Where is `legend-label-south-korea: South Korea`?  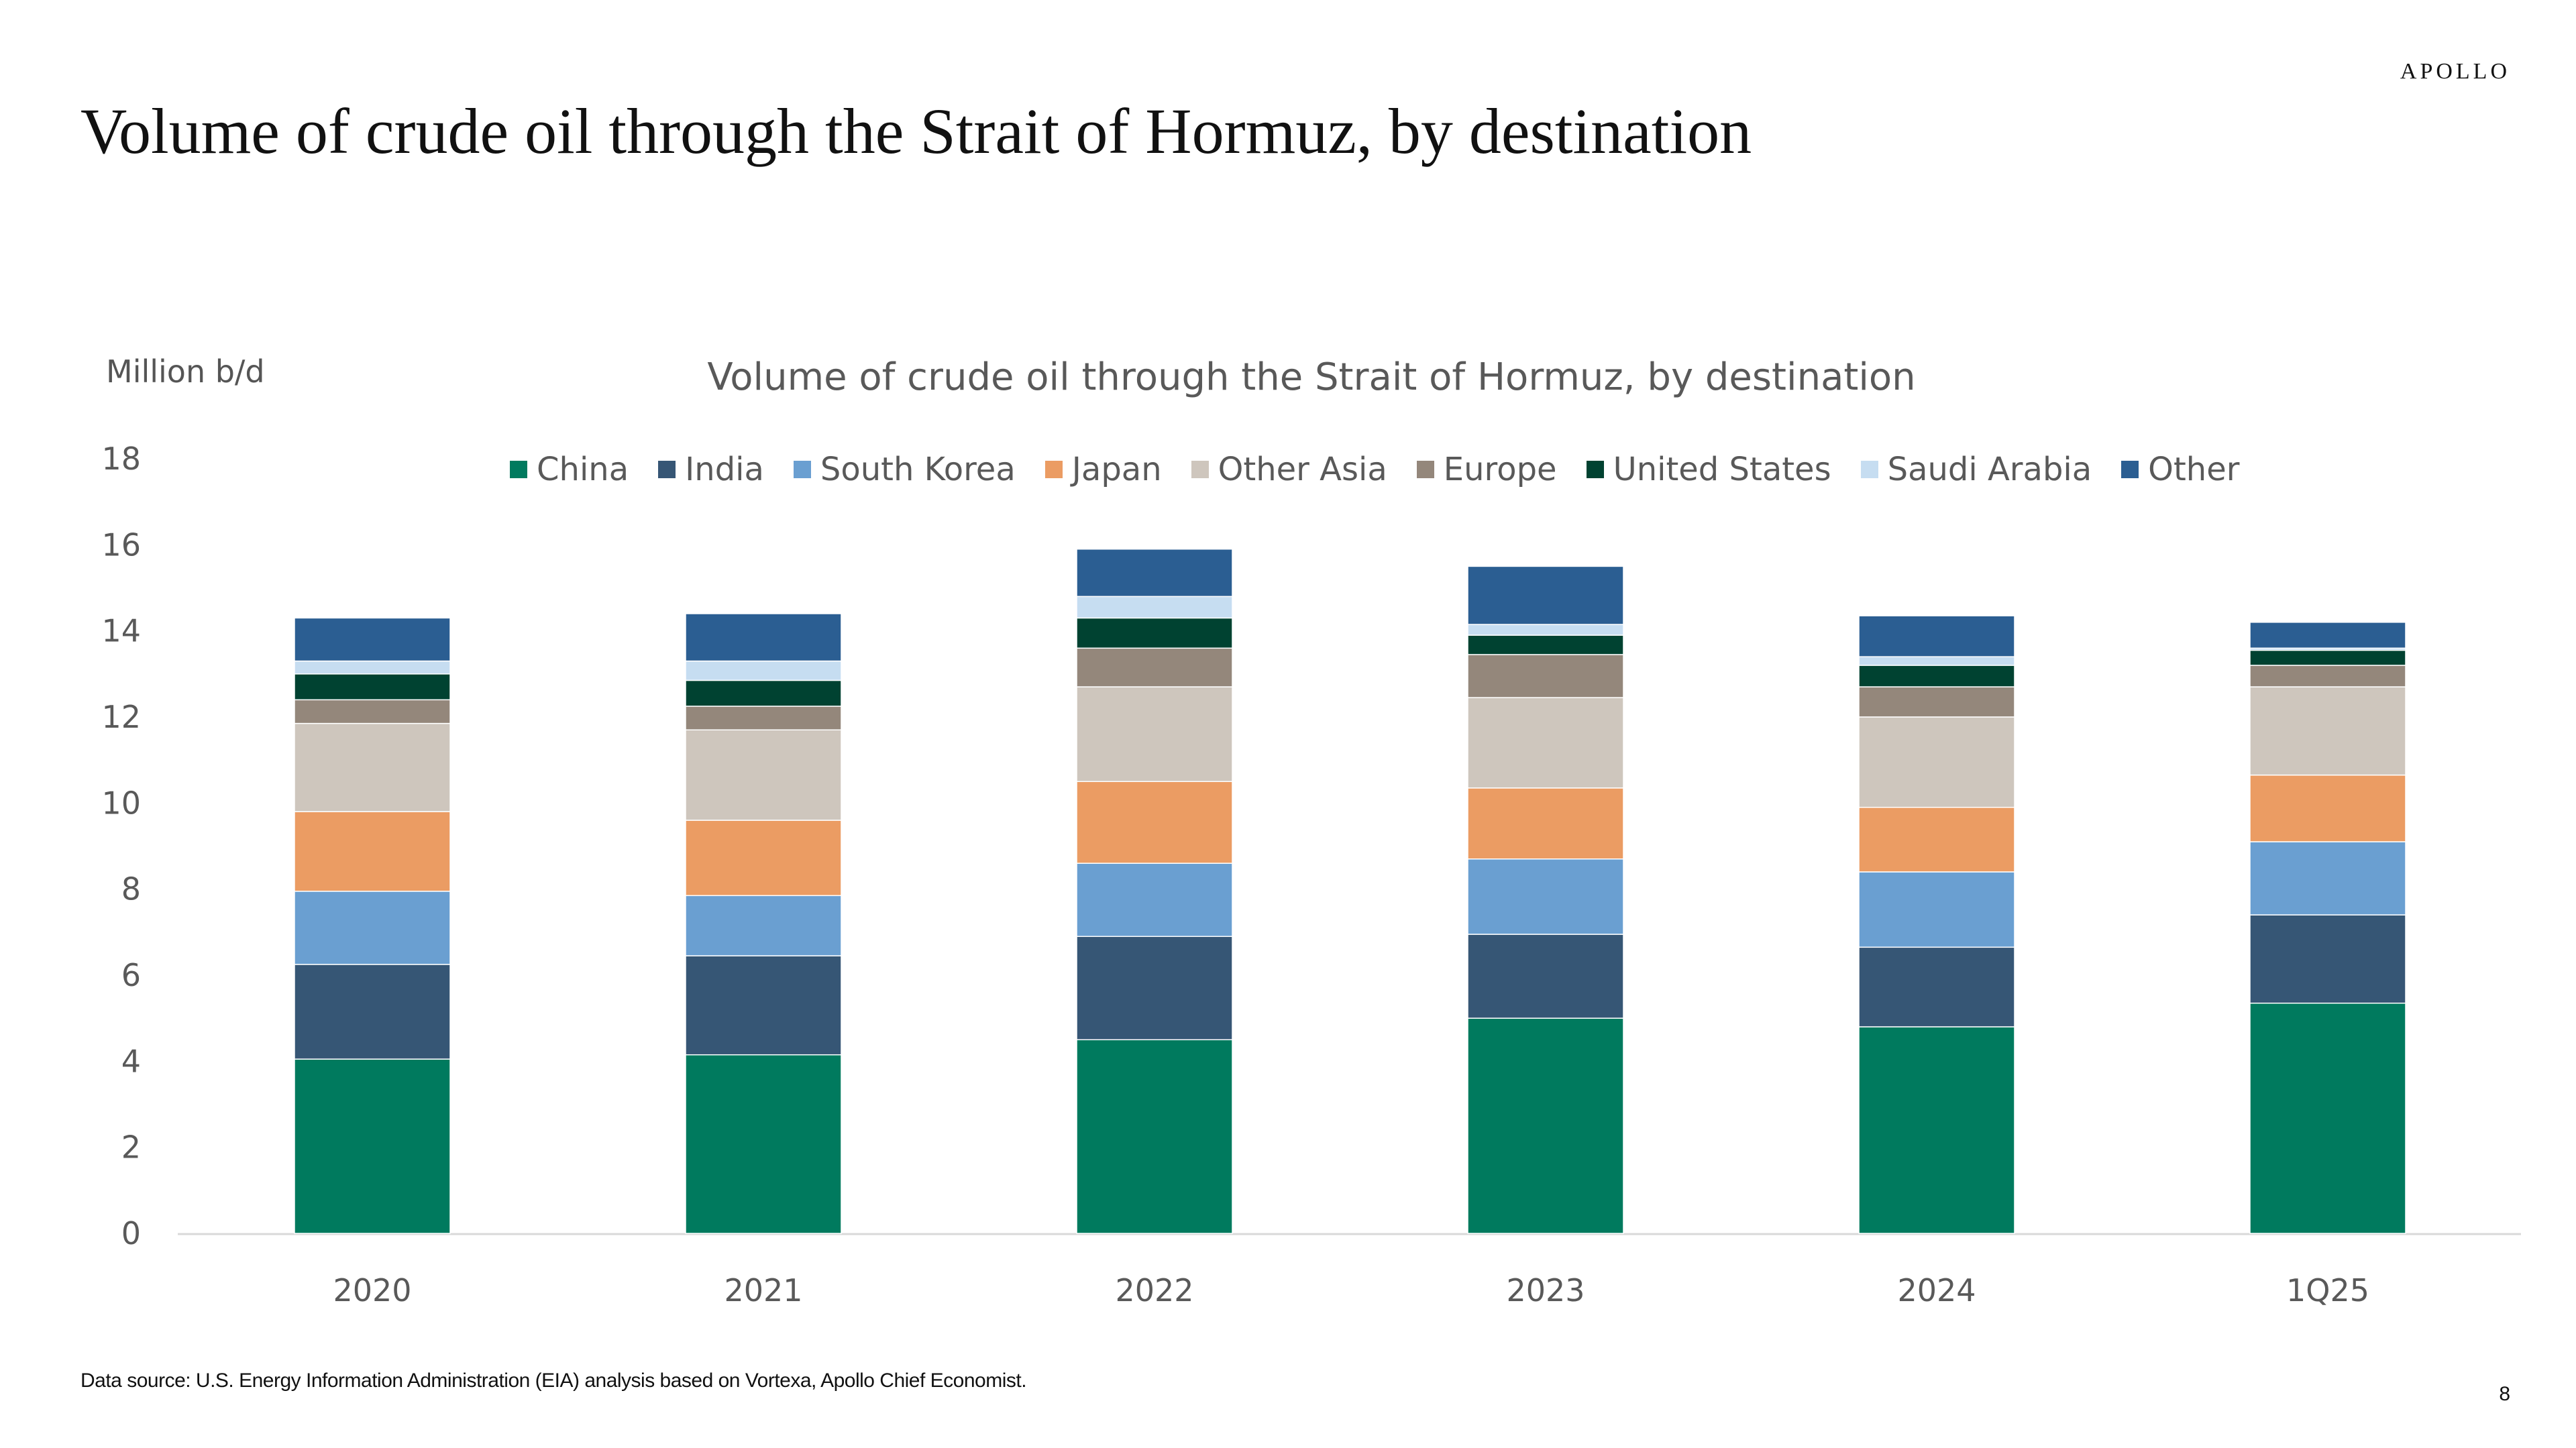
legend-label-south-korea: South Korea is located at coordinates (918, 470).